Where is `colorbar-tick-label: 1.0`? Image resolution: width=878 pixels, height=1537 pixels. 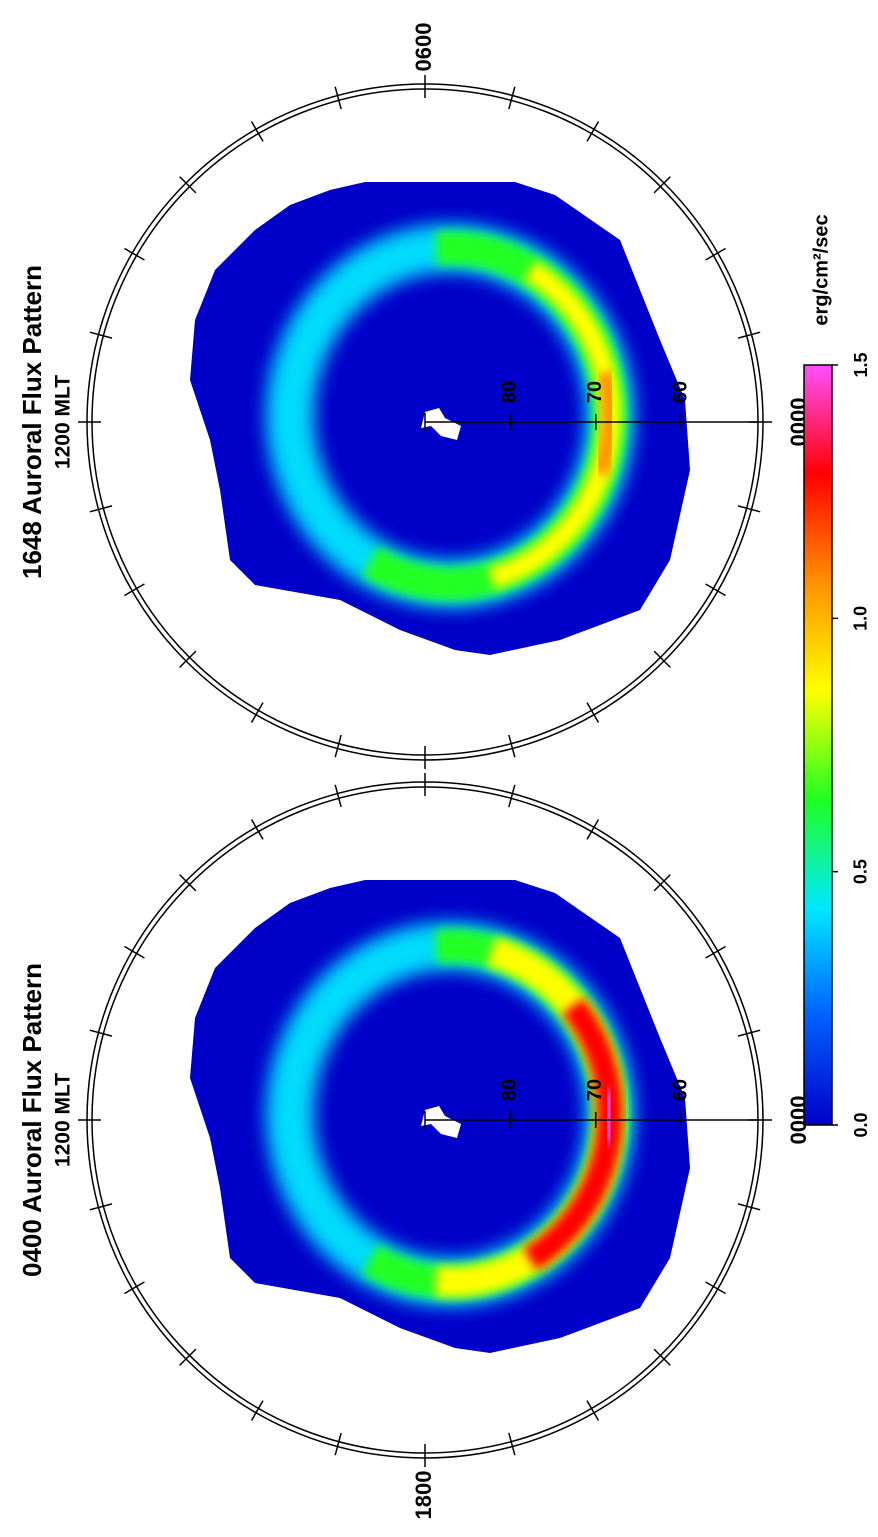 colorbar-tick-label: 1.0 is located at coordinates (861, 618).